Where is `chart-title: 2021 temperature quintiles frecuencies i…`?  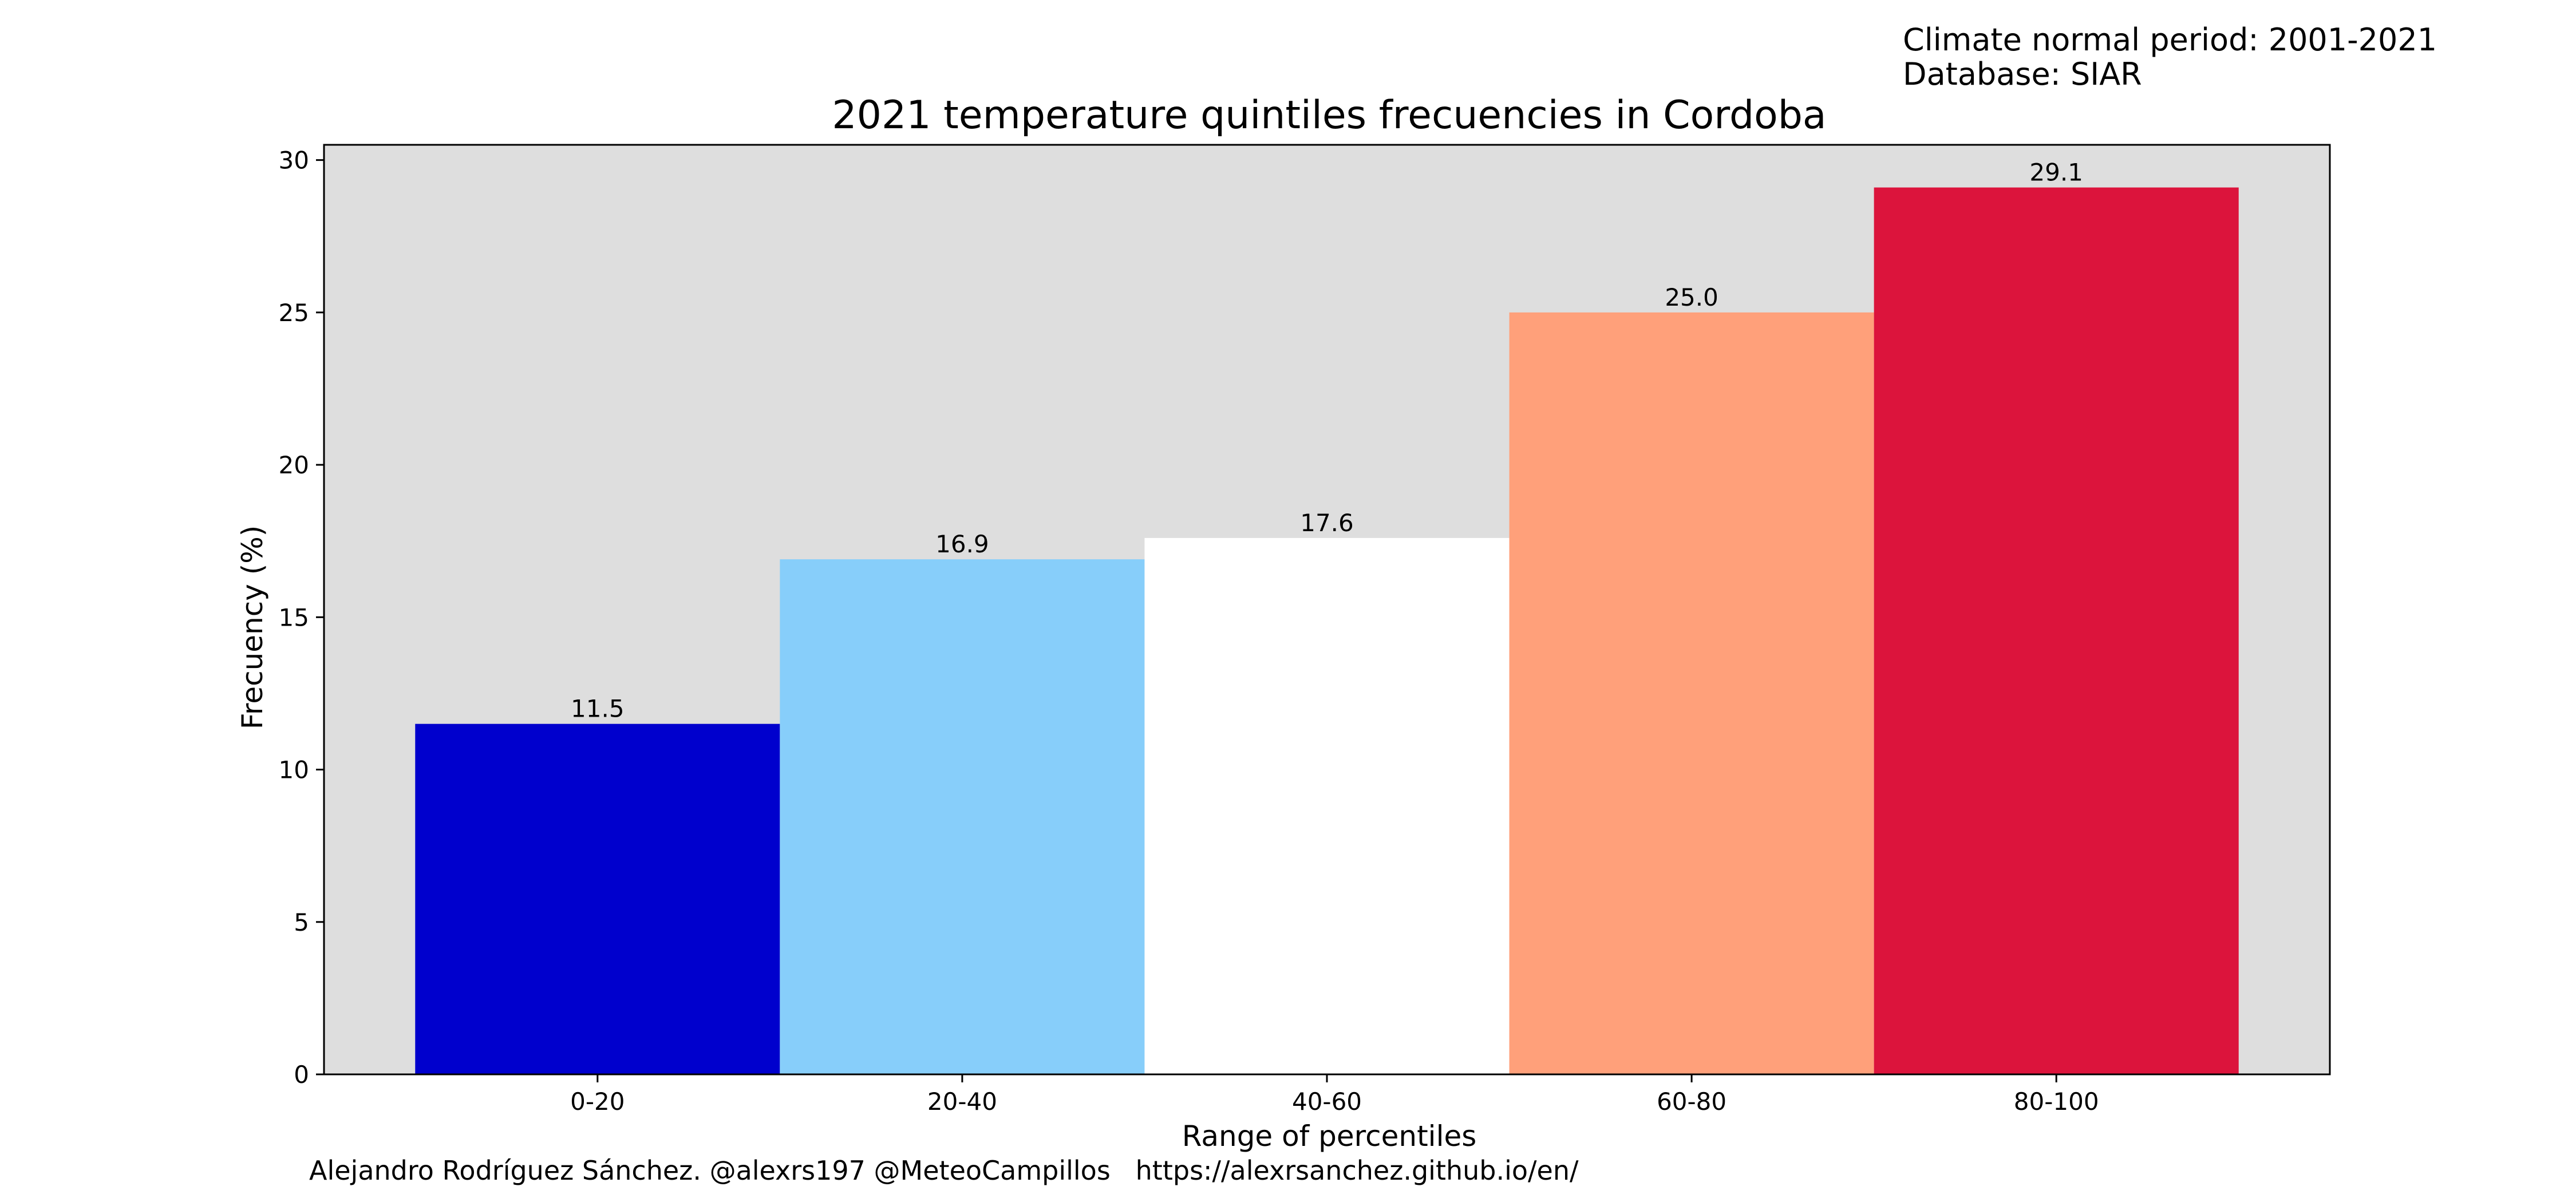 chart-title: 2021 temperature quintiles frecuencies i… is located at coordinates (1329, 116).